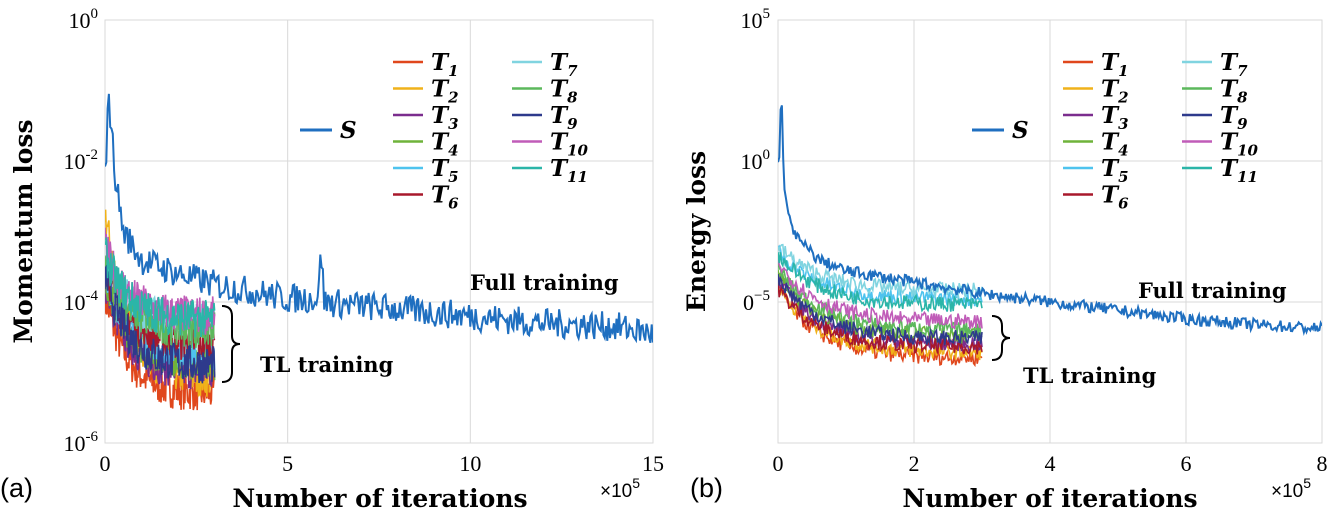 Image resolution: width=1327 pixels, height=517 pixels. What do you see at coordinates (92, 155) in the screenshot?
I see `y-tick-exp: -2` at bounding box center [92, 155].